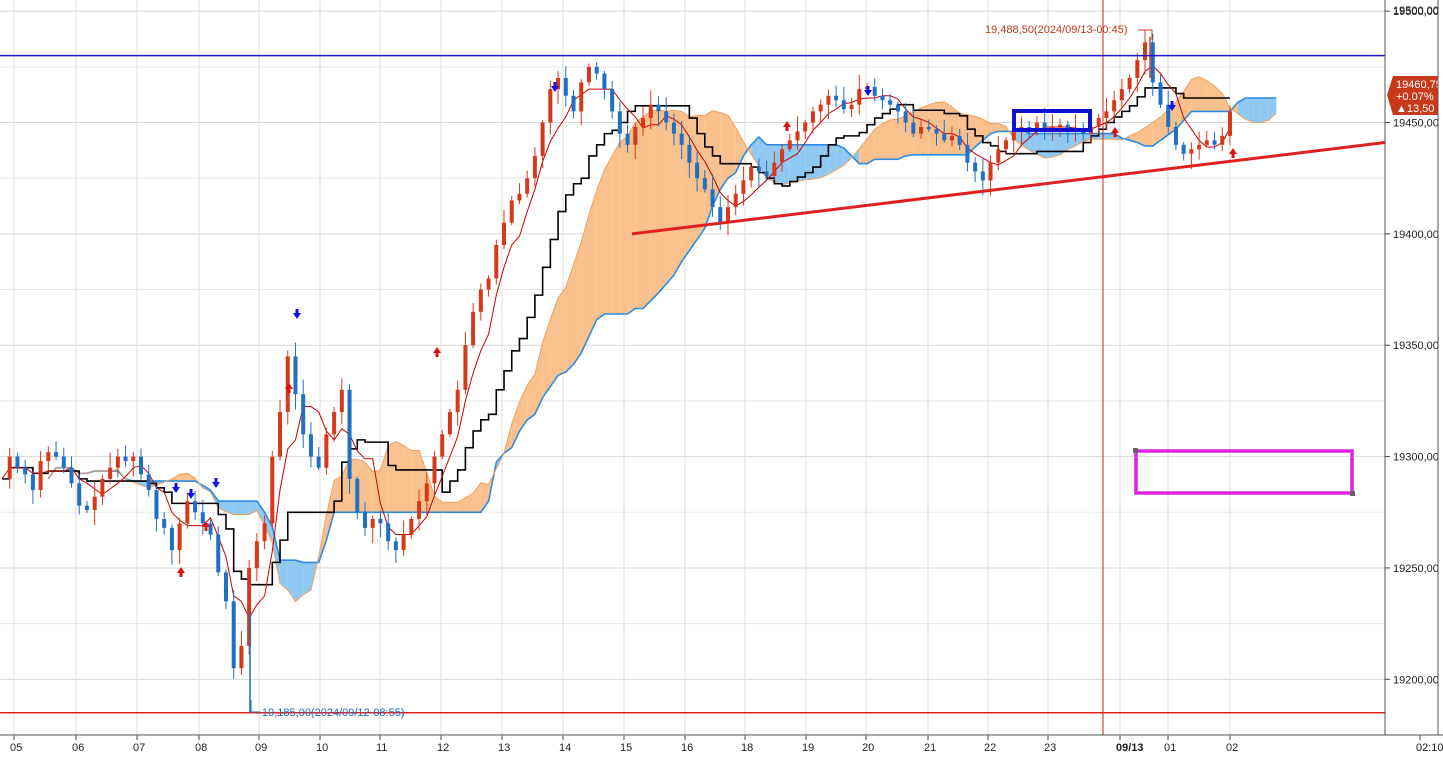  What do you see at coordinates (504, 748) in the screenshot?
I see `x-tick-label: 13` at bounding box center [504, 748].